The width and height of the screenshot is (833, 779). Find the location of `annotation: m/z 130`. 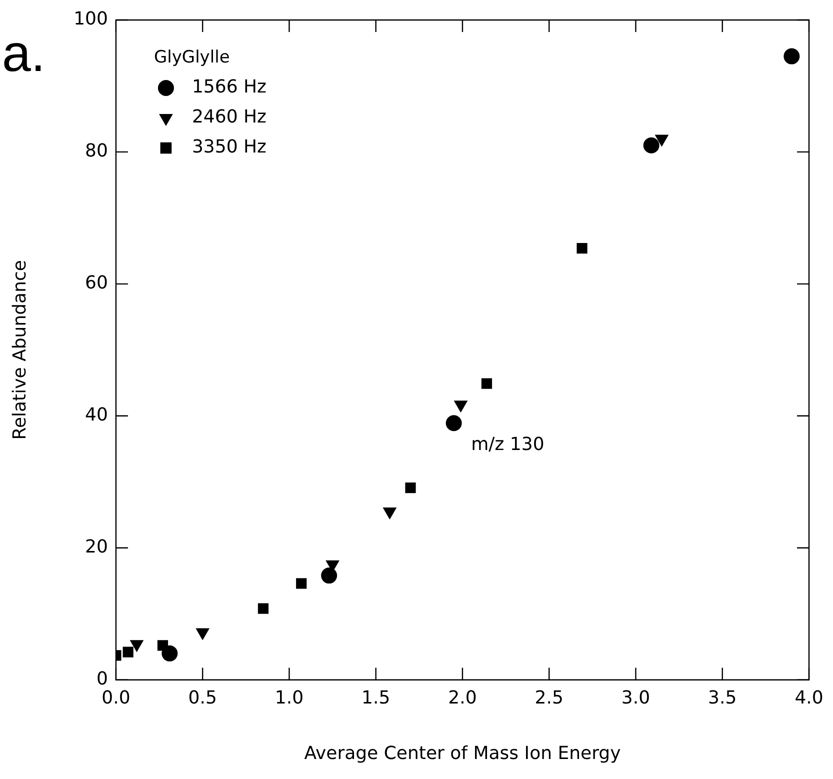

annotation: m/z 130 is located at coordinates (507, 445).